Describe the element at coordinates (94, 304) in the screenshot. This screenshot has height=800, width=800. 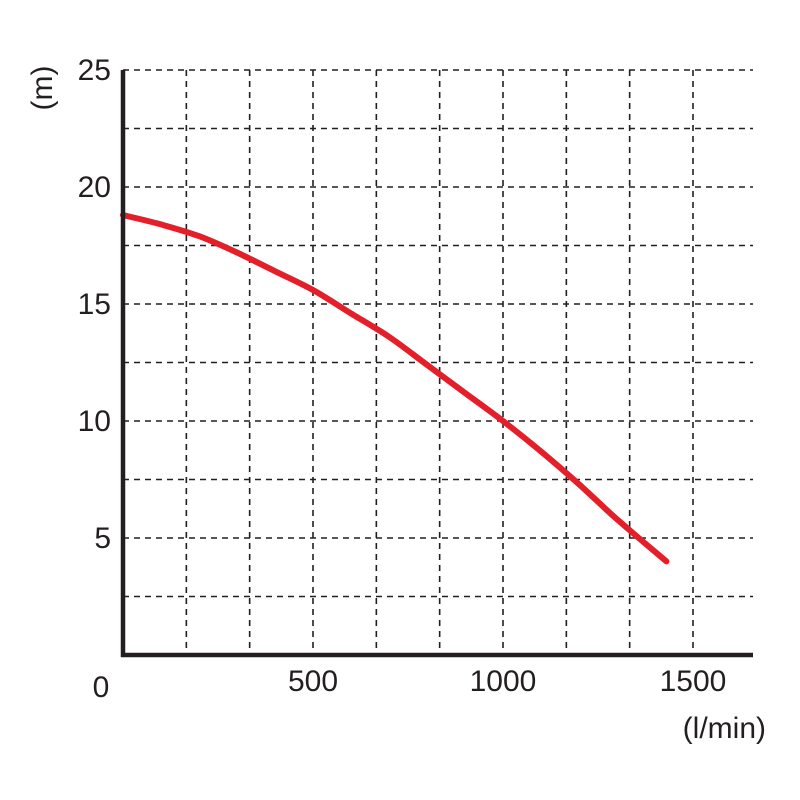
I see `y-tick-label: 15` at that location.